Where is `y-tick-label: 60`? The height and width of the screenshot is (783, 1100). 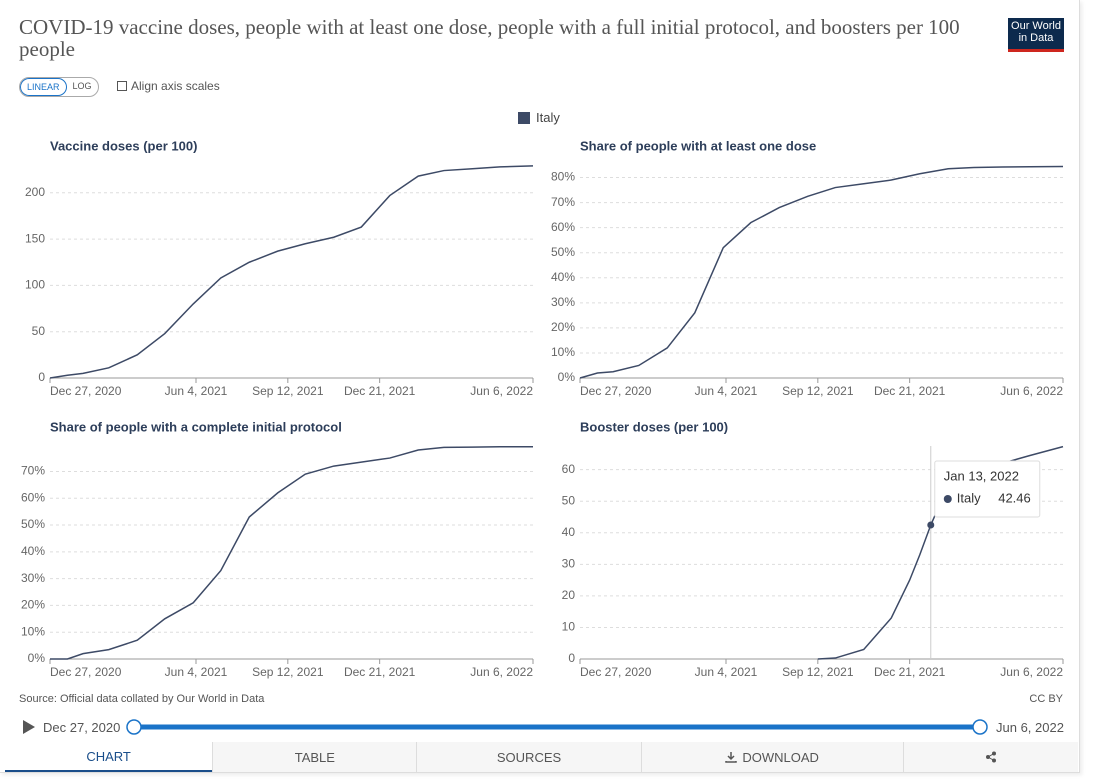 y-tick-label: 60 is located at coordinates (569, 469).